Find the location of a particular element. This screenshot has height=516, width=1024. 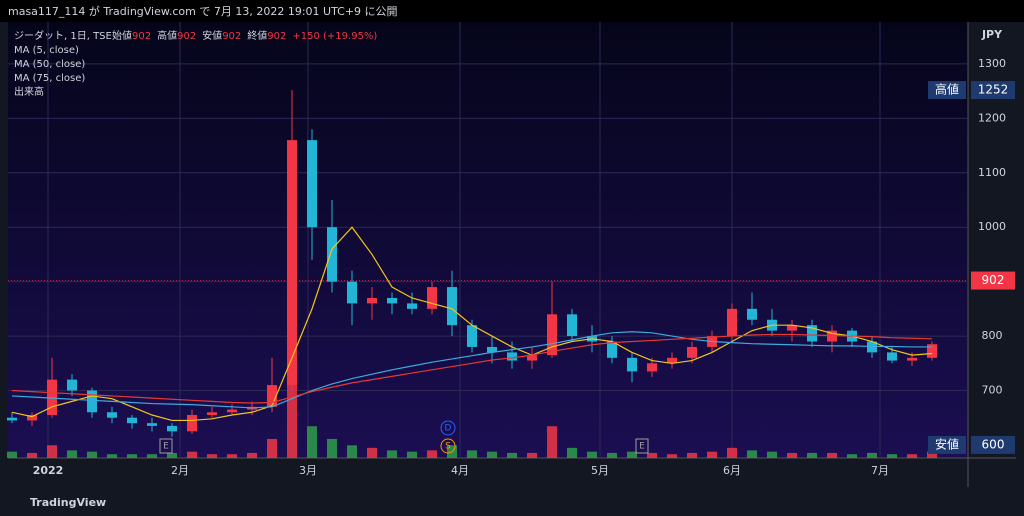

y-tick-label: 1200 is located at coordinates (992, 117).